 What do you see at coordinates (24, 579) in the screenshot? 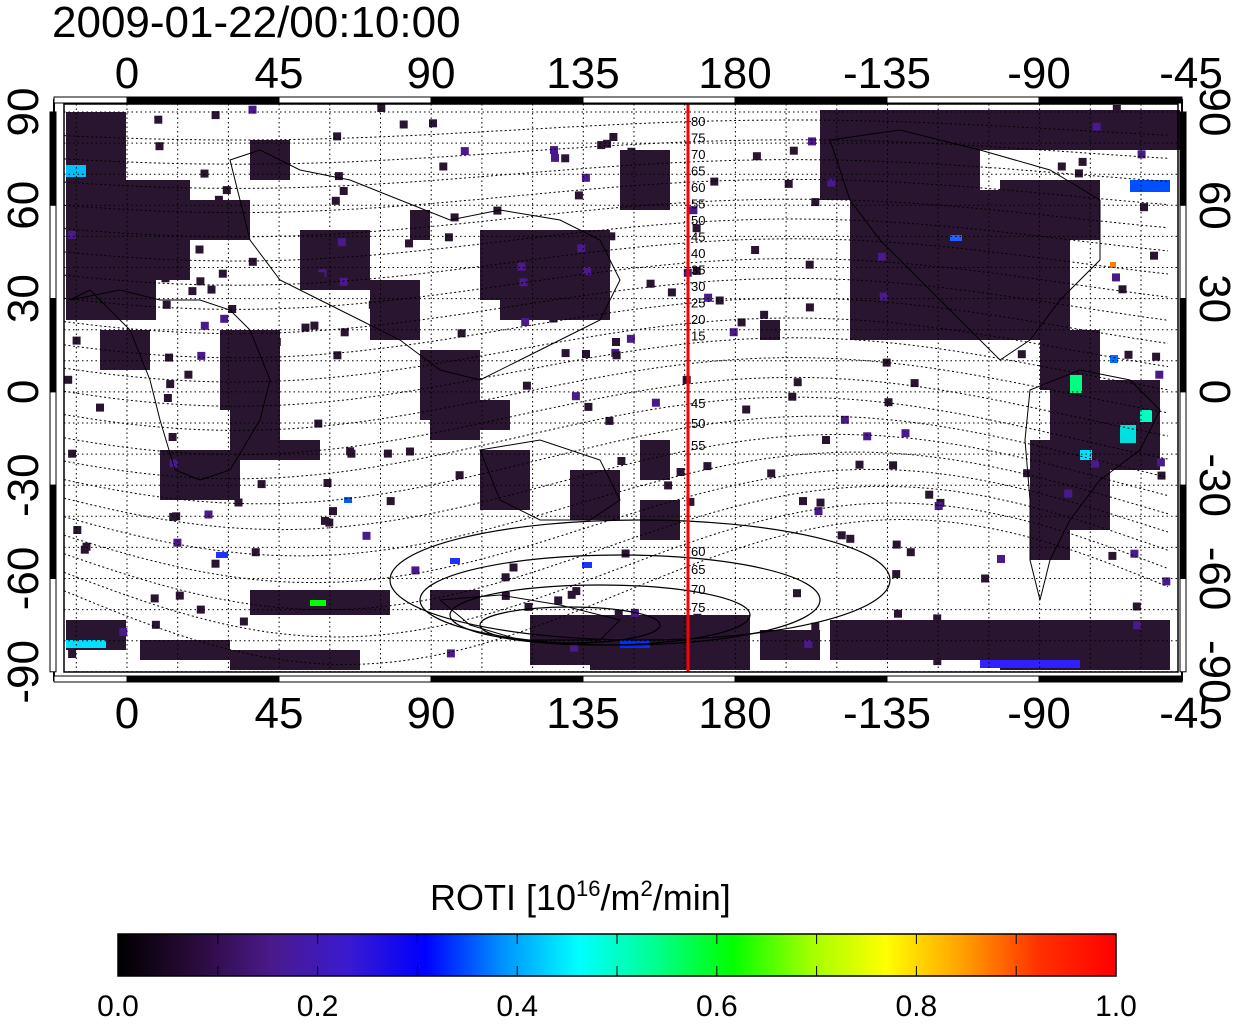
I see `left-tick-label: -60` at bounding box center [24, 579].